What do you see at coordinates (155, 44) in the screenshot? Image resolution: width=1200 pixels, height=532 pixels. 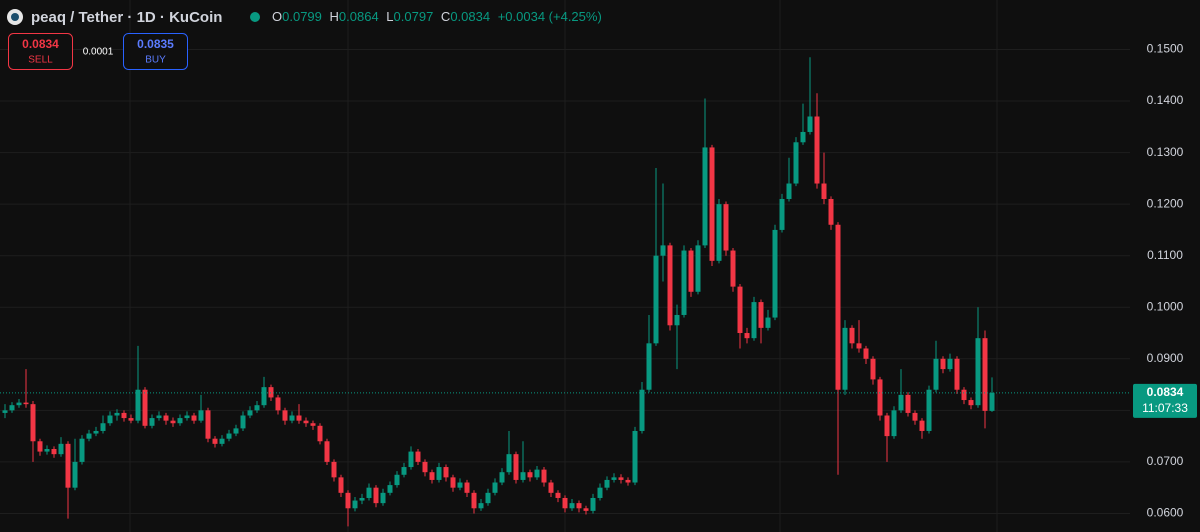 I see `buy-price: 0.0835` at bounding box center [155, 44].